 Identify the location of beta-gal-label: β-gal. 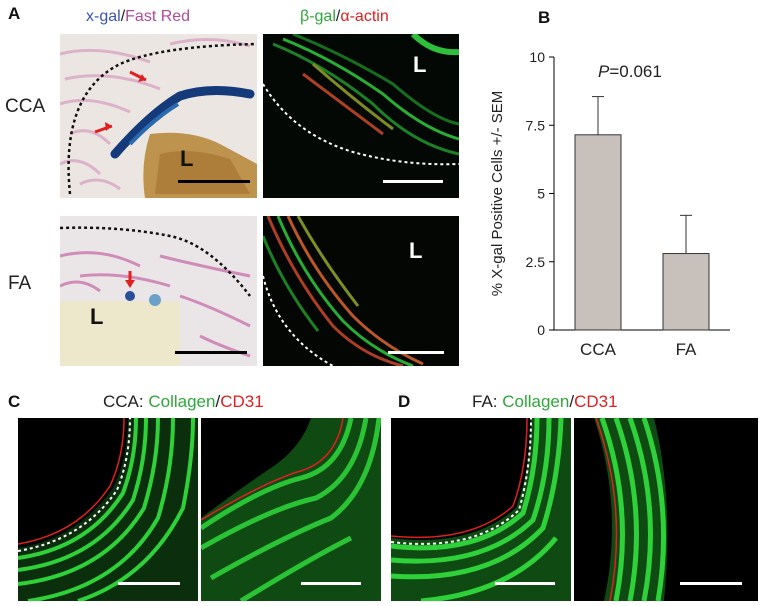
(318, 16).